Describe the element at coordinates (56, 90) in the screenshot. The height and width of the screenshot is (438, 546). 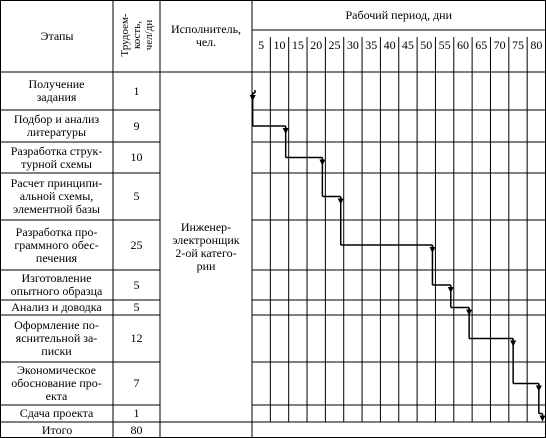
I see `stage-name: Получение задания` at that location.